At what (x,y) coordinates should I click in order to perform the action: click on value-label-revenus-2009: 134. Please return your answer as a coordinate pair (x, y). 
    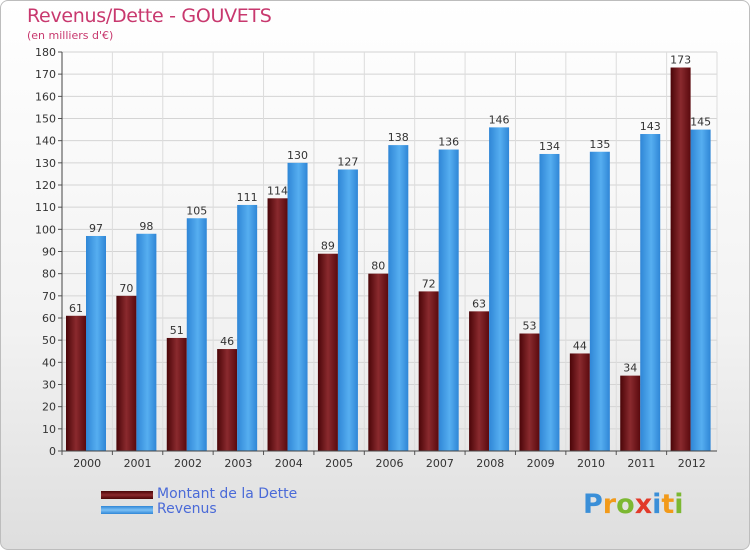
    Looking at the image, I should click on (549, 146).